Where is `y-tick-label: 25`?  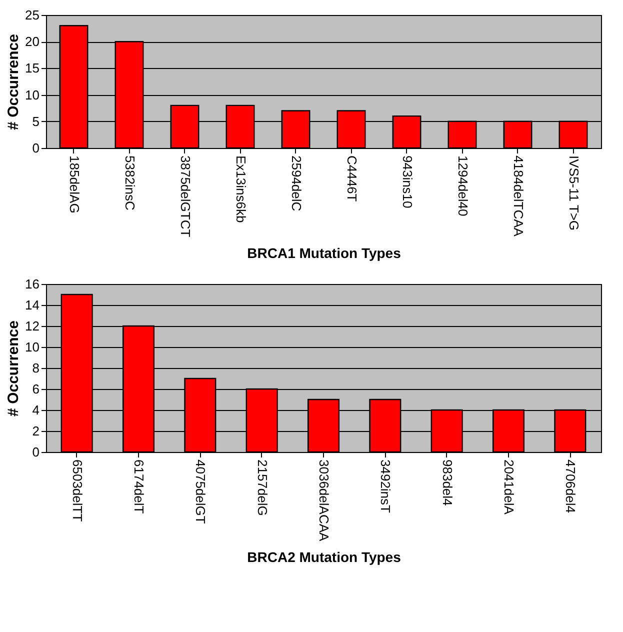 y-tick-label: 25 is located at coordinates (32, 15).